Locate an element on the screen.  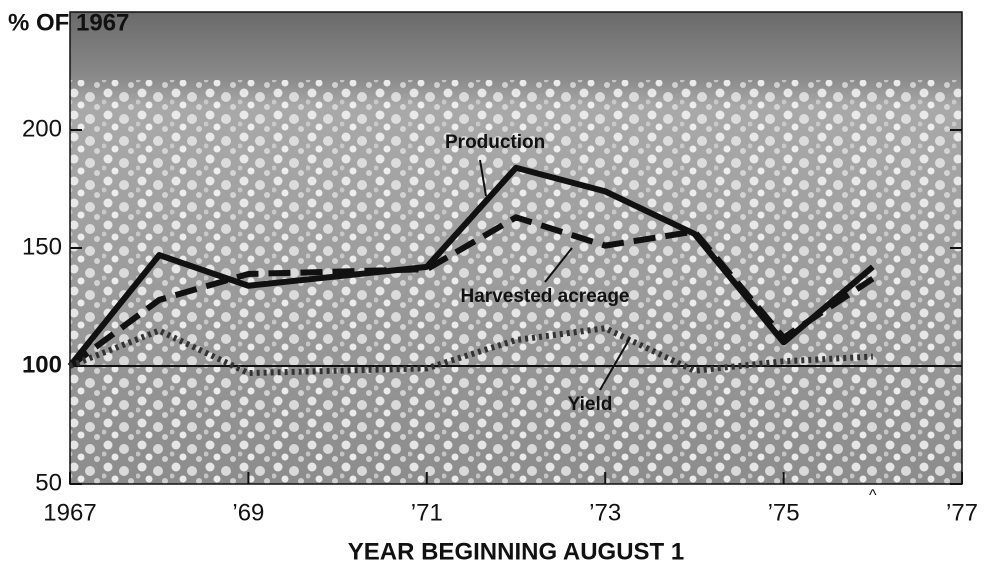
y-tick-label: 100 is located at coordinates (42, 364).